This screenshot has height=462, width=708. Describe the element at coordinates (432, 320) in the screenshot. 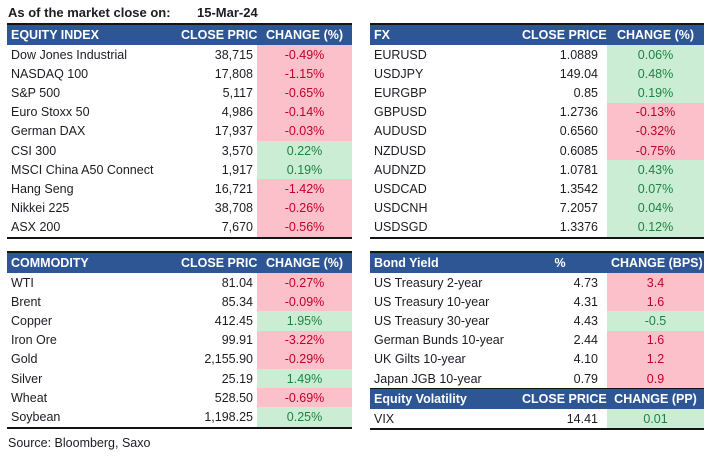

I see `instrument-label: US Treasury 30-year` at that location.